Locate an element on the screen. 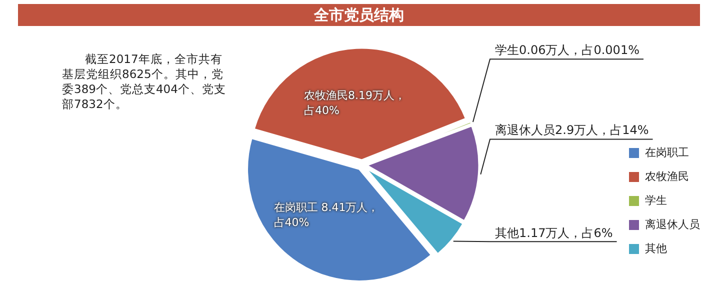 The image size is (708, 295). legend-label: 离退休人员 is located at coordinates (672, 225).